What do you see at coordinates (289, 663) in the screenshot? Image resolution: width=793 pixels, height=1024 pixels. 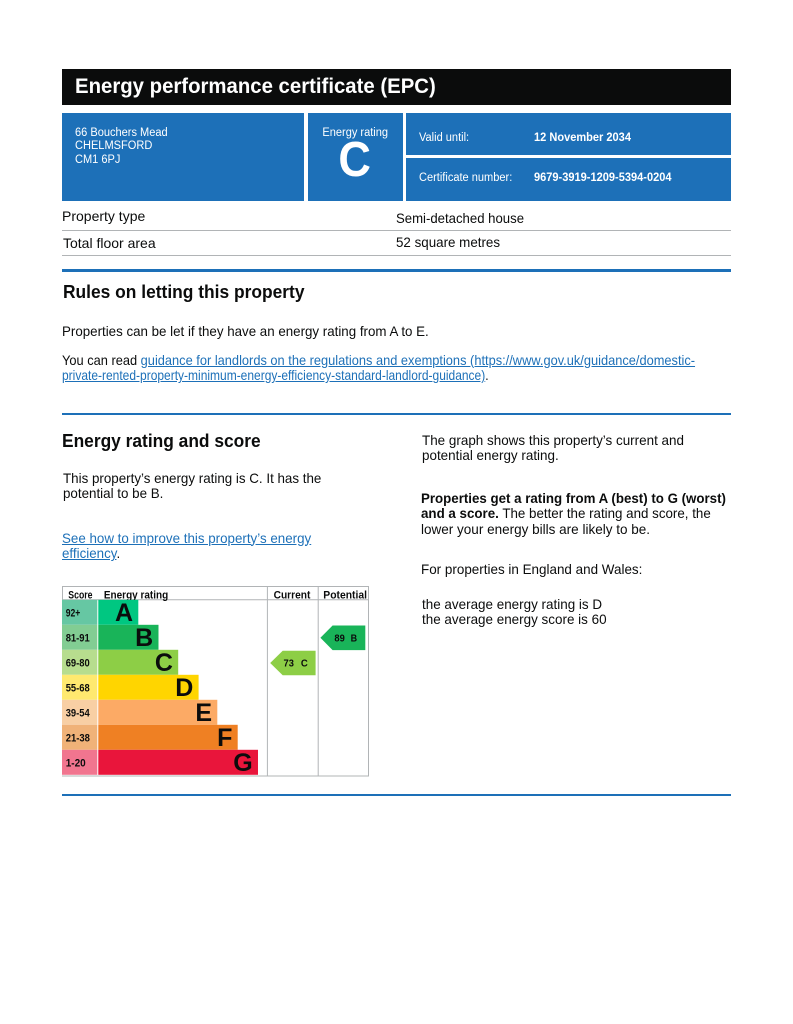 I see `svg-text: 73` at bounding box center [289, 663].